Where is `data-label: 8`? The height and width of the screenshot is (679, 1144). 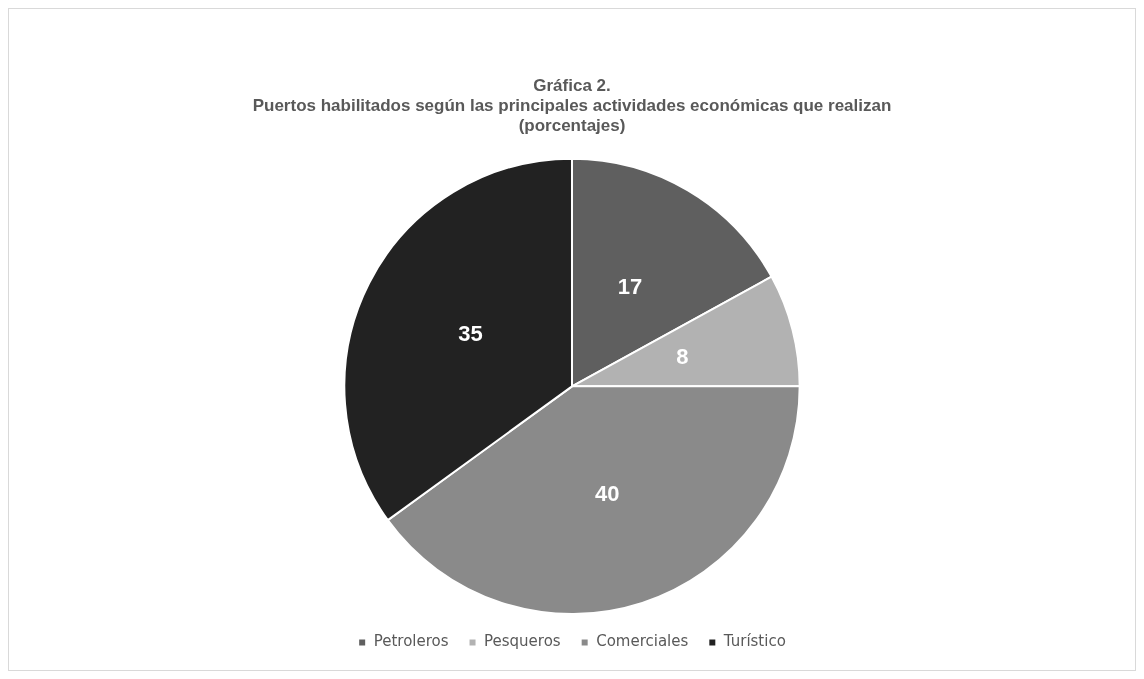
data-label: 8 is located at coordinates (682, 357).